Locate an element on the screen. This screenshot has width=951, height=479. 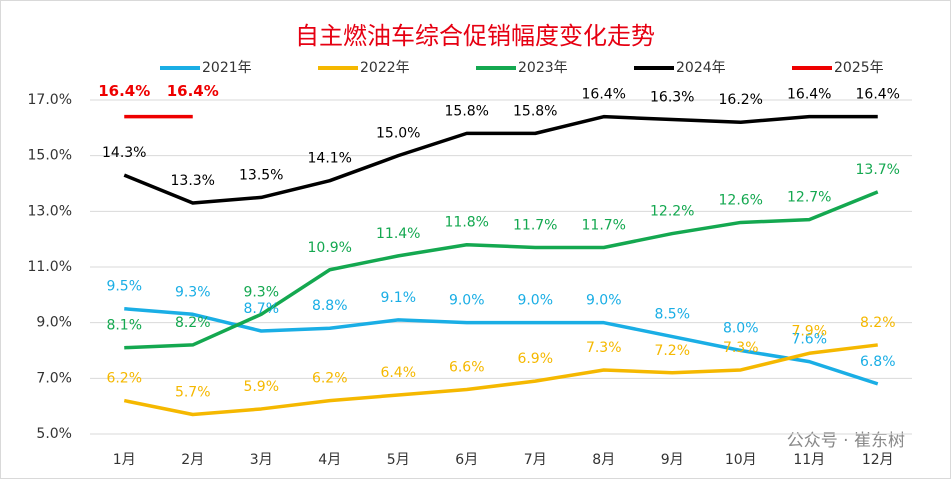
data-label: 12.2% is located at coordinates (672, 212).